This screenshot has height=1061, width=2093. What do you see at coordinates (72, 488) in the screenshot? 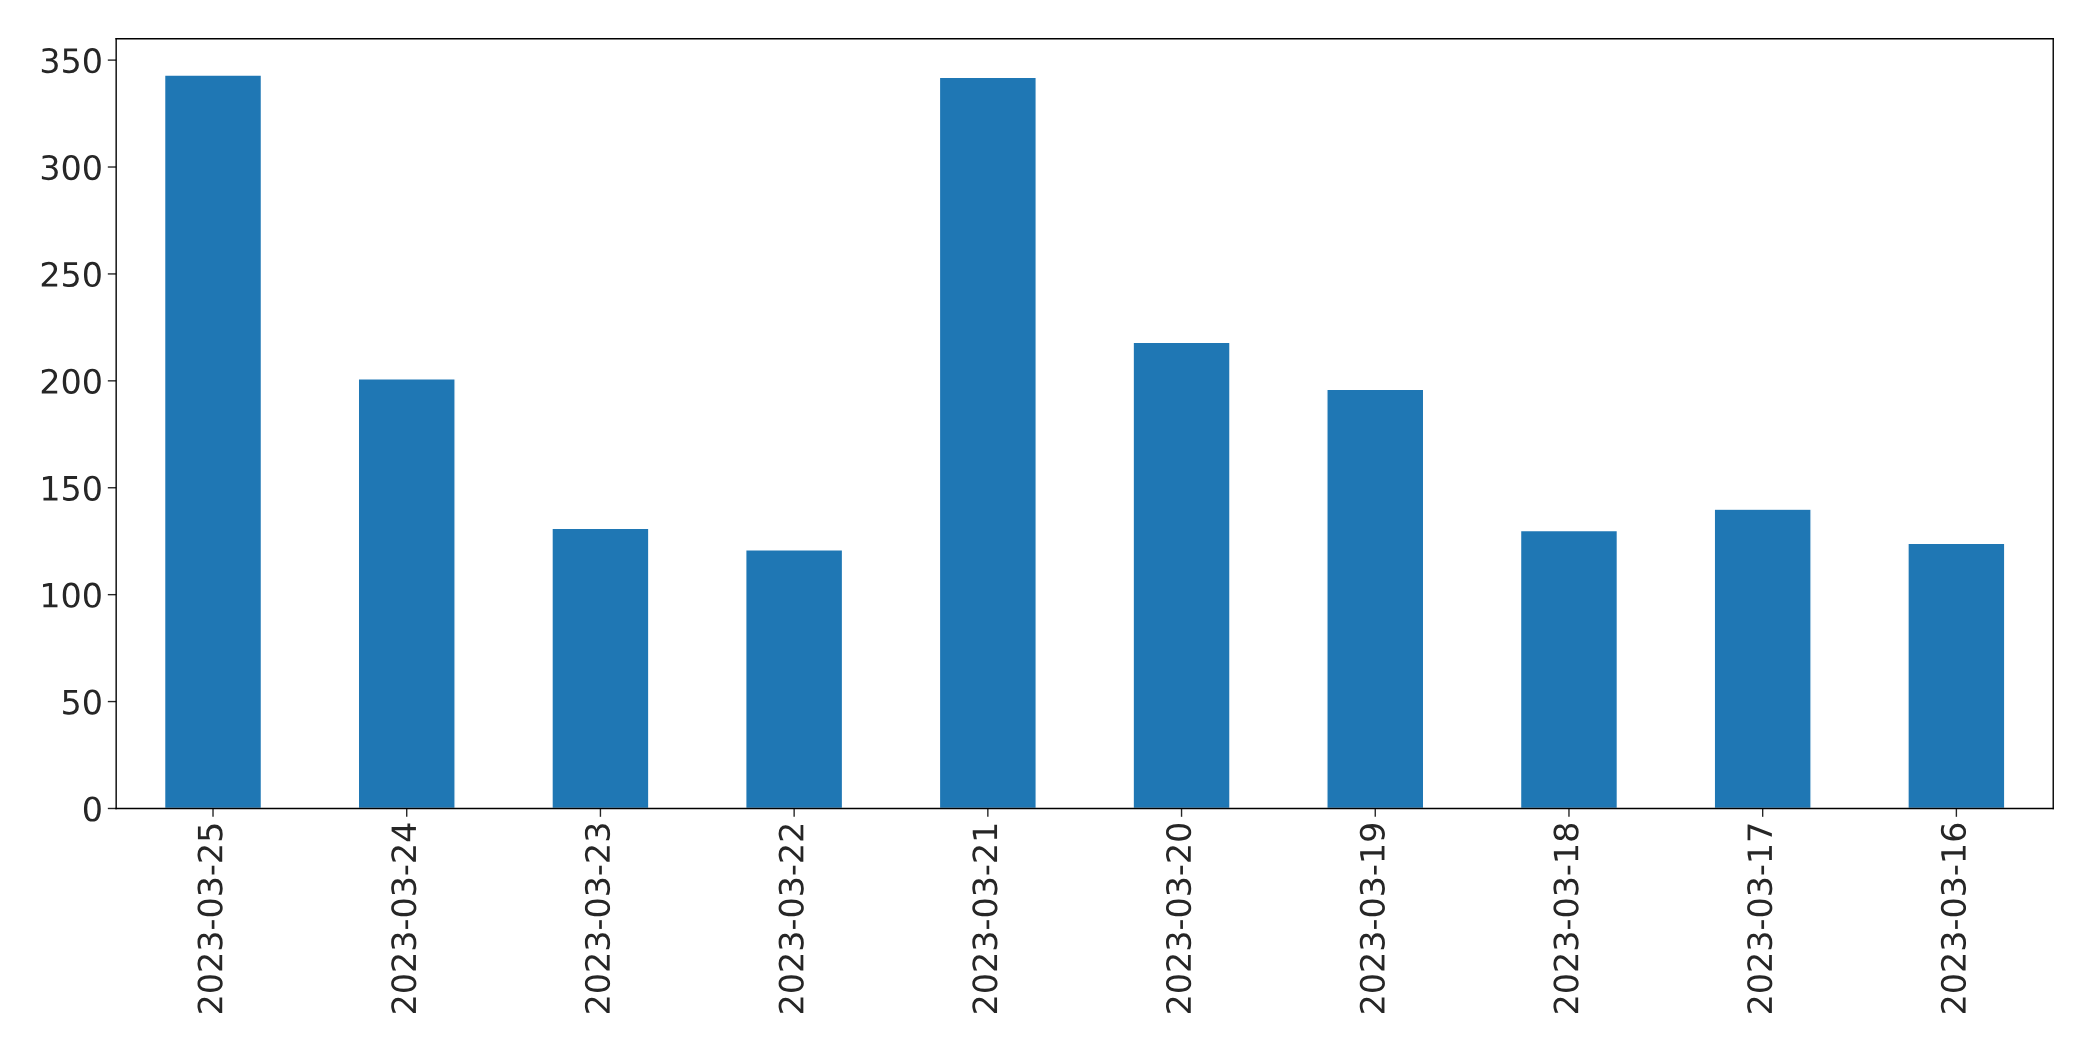
I see `y-tick-label: 150` at bounding box center [72, 488].